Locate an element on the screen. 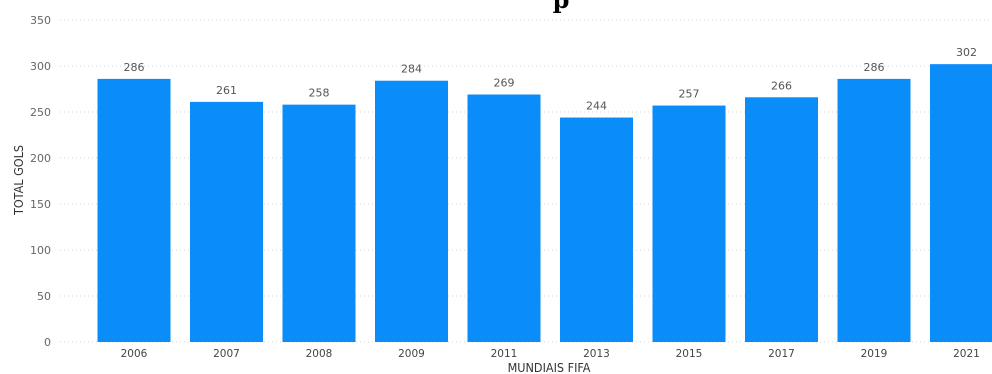 This screenshot has height=374, width=992. chart-title: p is located at coordinates (561, 7).